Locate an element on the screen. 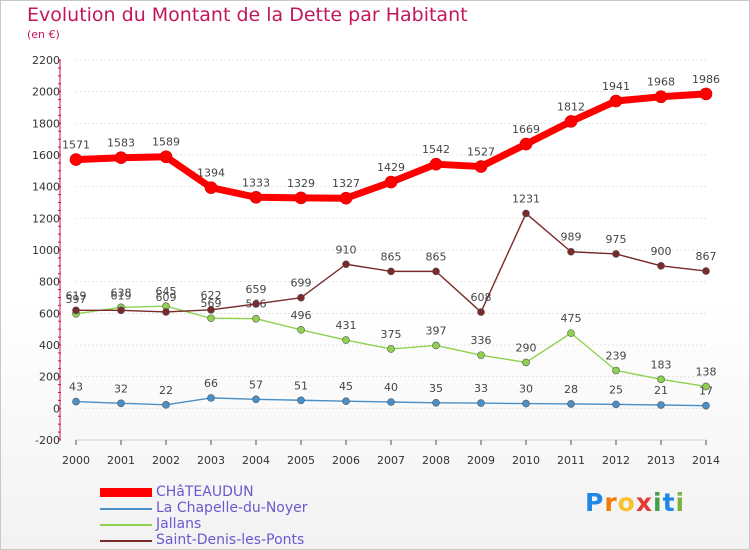  legend-label: La Chapelle-du-Noyer is located at coordinates (232, 508).